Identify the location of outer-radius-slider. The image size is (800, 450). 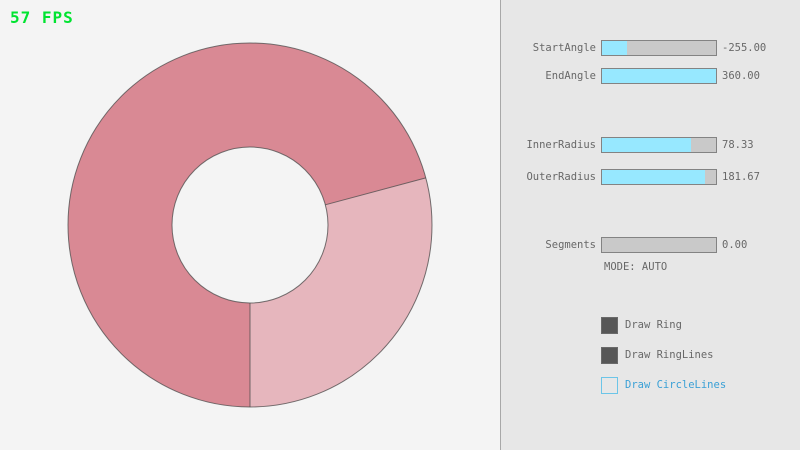
(659, 177).